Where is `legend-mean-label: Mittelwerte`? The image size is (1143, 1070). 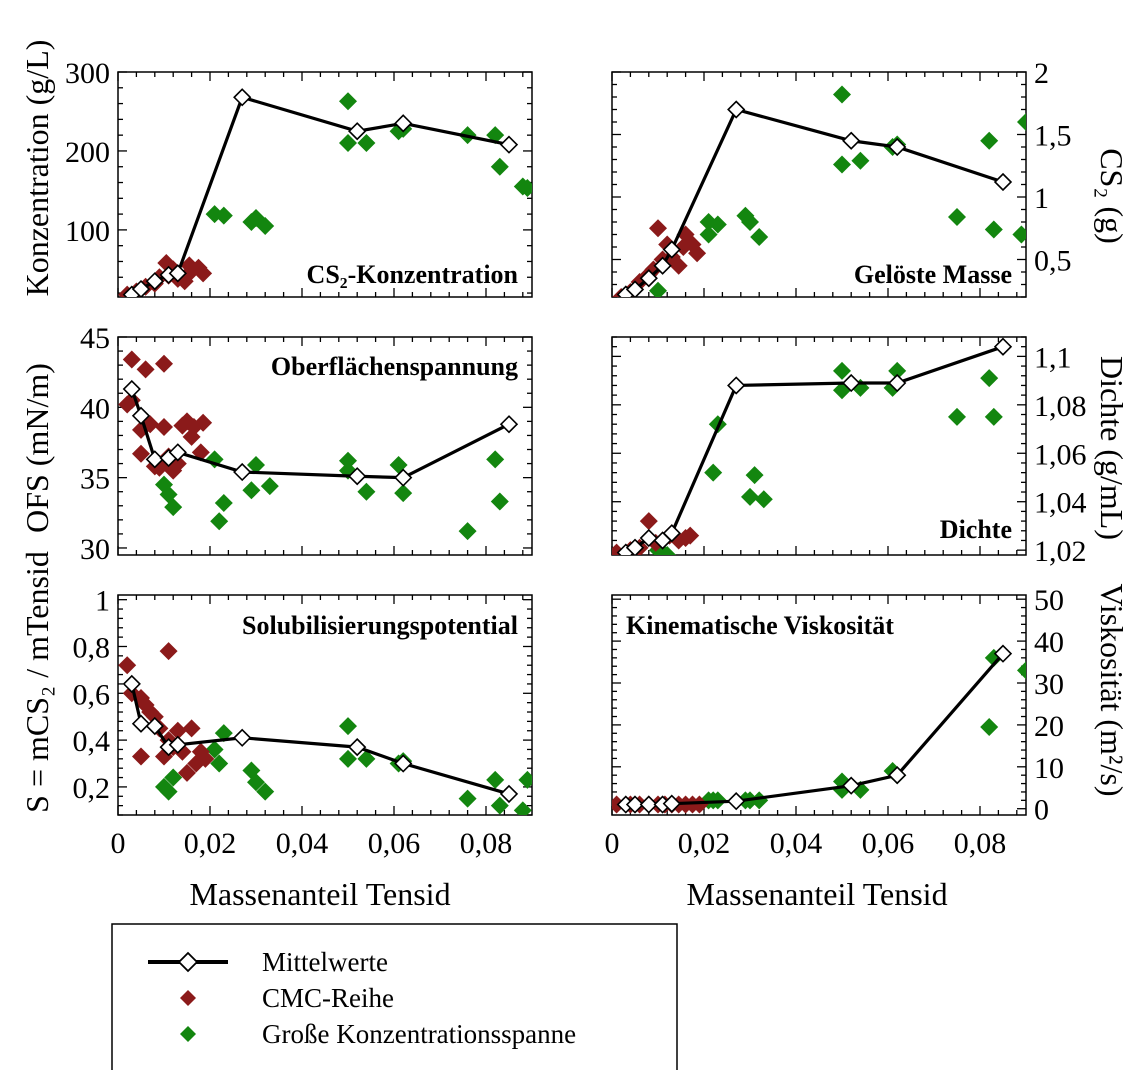
legend-mean-label: Mittelwerte is located at coordinates (325, 962).